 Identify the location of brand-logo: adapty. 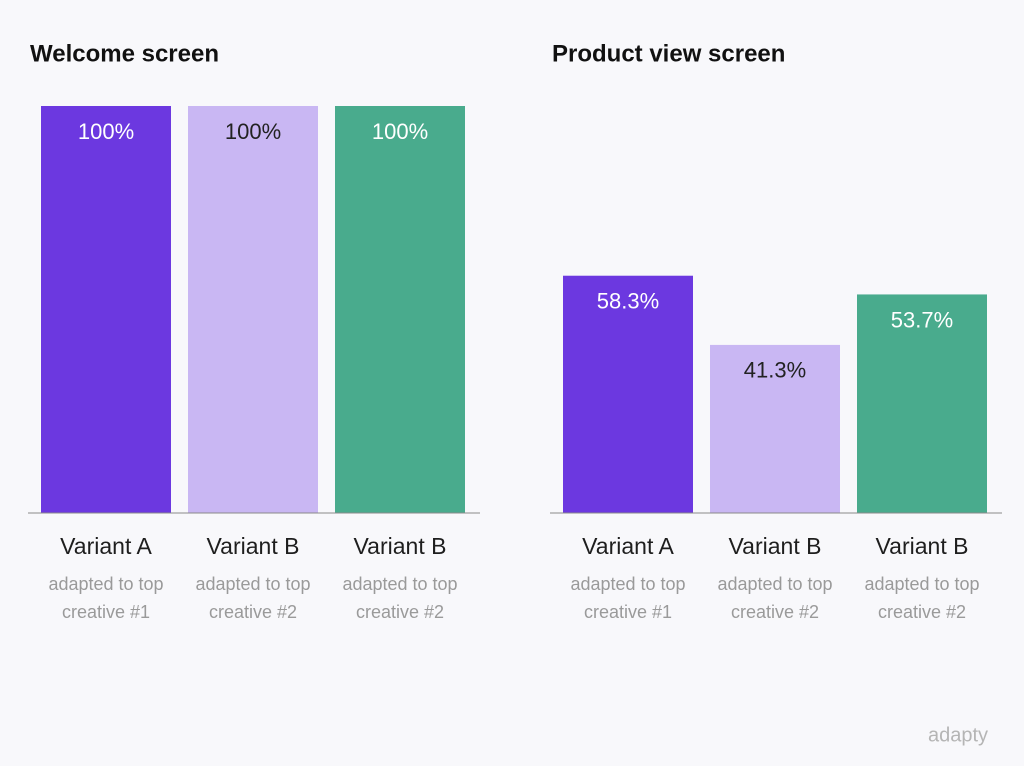
(958, 735).